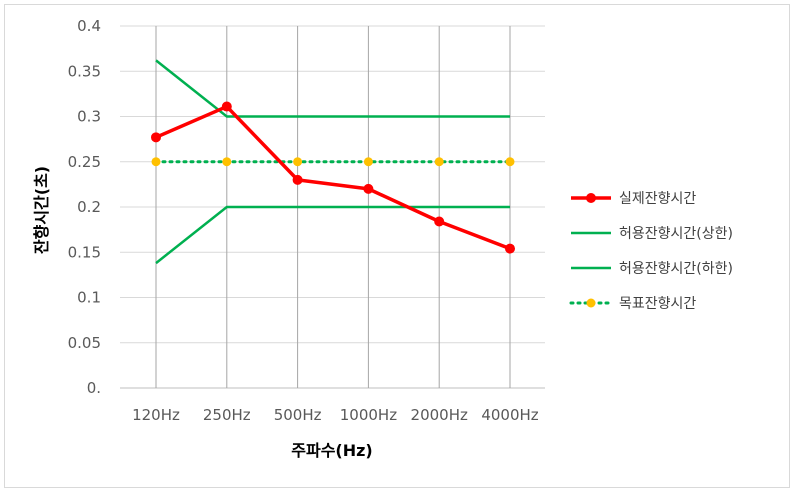 This screenshot has width=795, height=492. Describe the element at coordinates (84, 343) in the screenshot. I see `y-tick-label: 0.05` at that location.